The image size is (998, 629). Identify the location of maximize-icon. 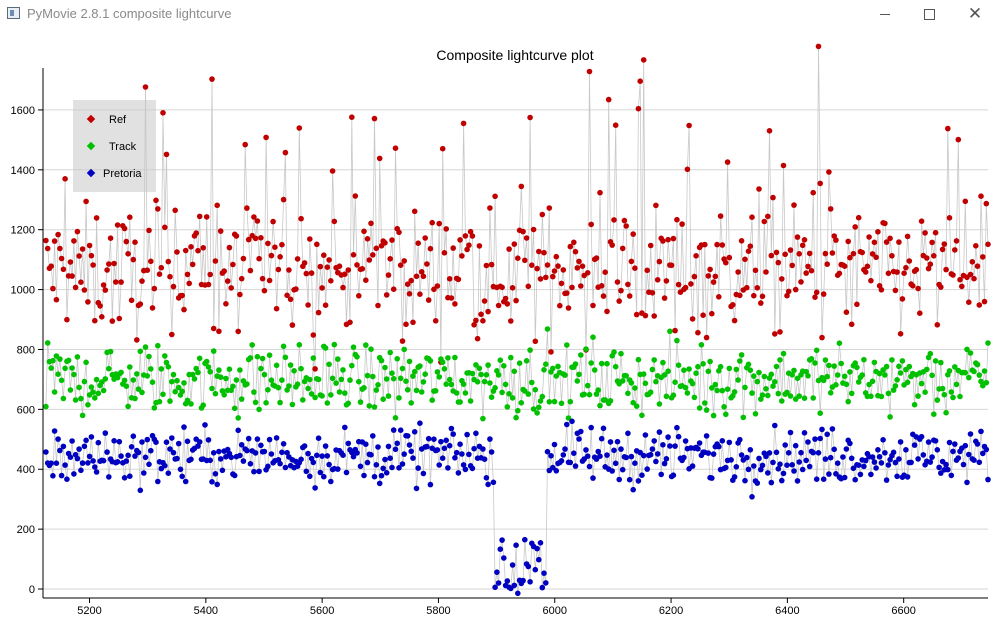
(929, 14).